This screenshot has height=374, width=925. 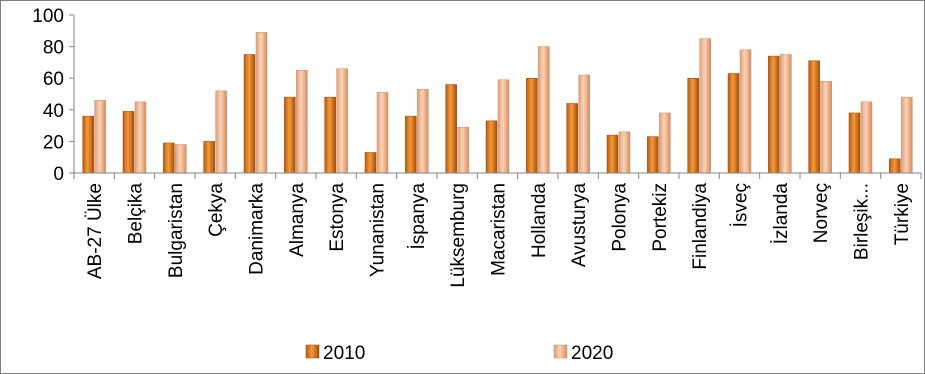 I want to click on x-tick-label: Almanya, so click(x=297, y=220).